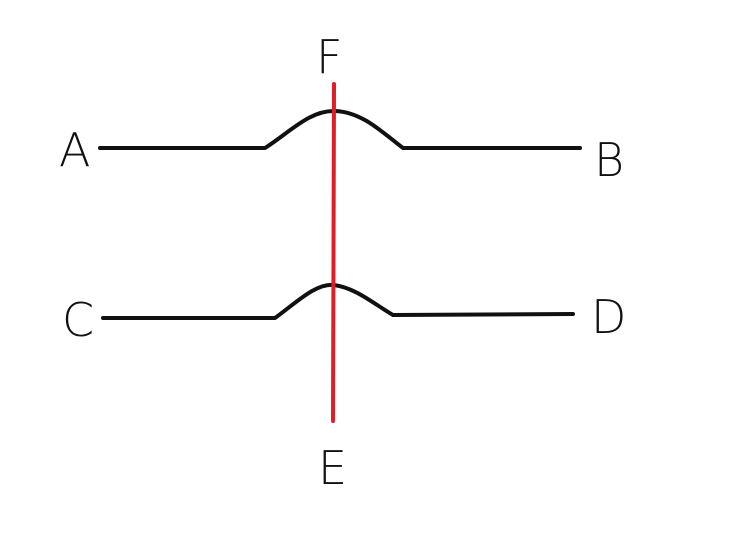 The height and width of the screenshot is (533, 748). What do you see at coordinates (340, 129) in the screenshot?
I see `curve-ab` at bounding box center [340, 129].